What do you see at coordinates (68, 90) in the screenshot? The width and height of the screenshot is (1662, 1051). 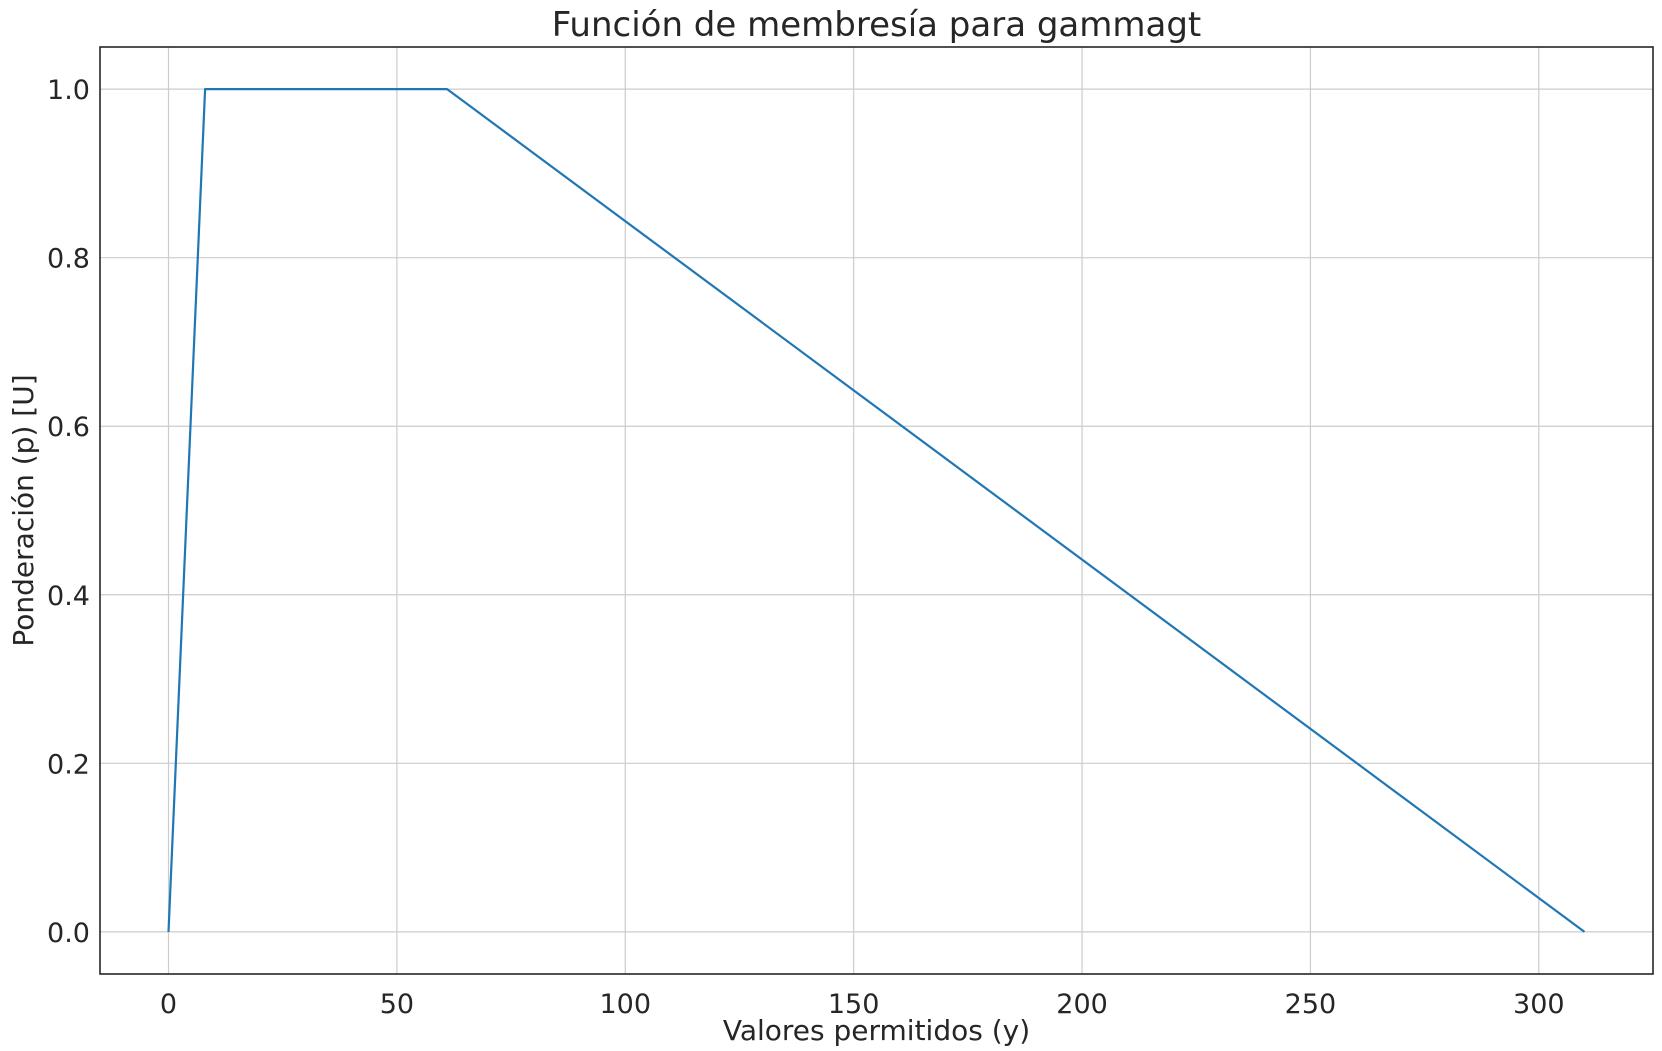 I see `y-tick-label: 1.0` at bounding box center [68, 90].